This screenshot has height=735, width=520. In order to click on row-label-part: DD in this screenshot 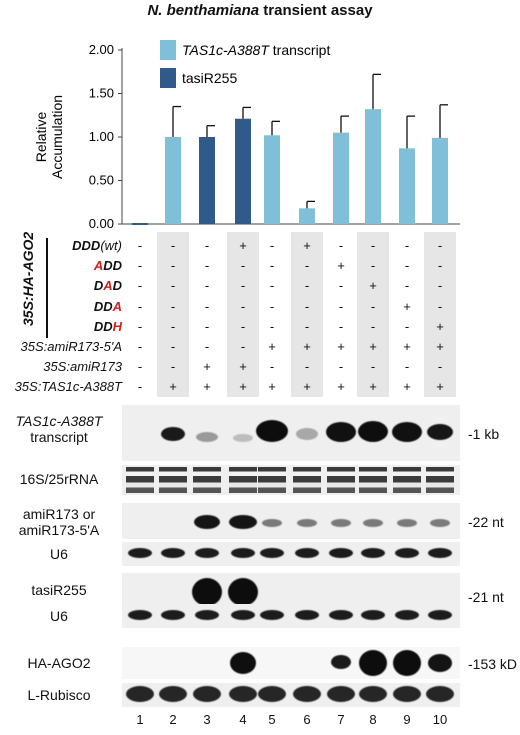, I will do `click(103, 326)`.